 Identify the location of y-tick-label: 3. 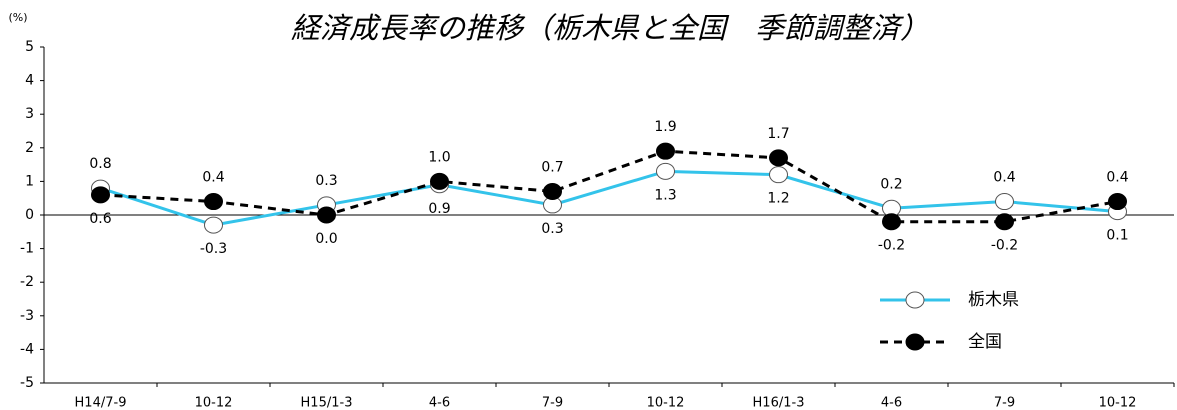
(29, 114).